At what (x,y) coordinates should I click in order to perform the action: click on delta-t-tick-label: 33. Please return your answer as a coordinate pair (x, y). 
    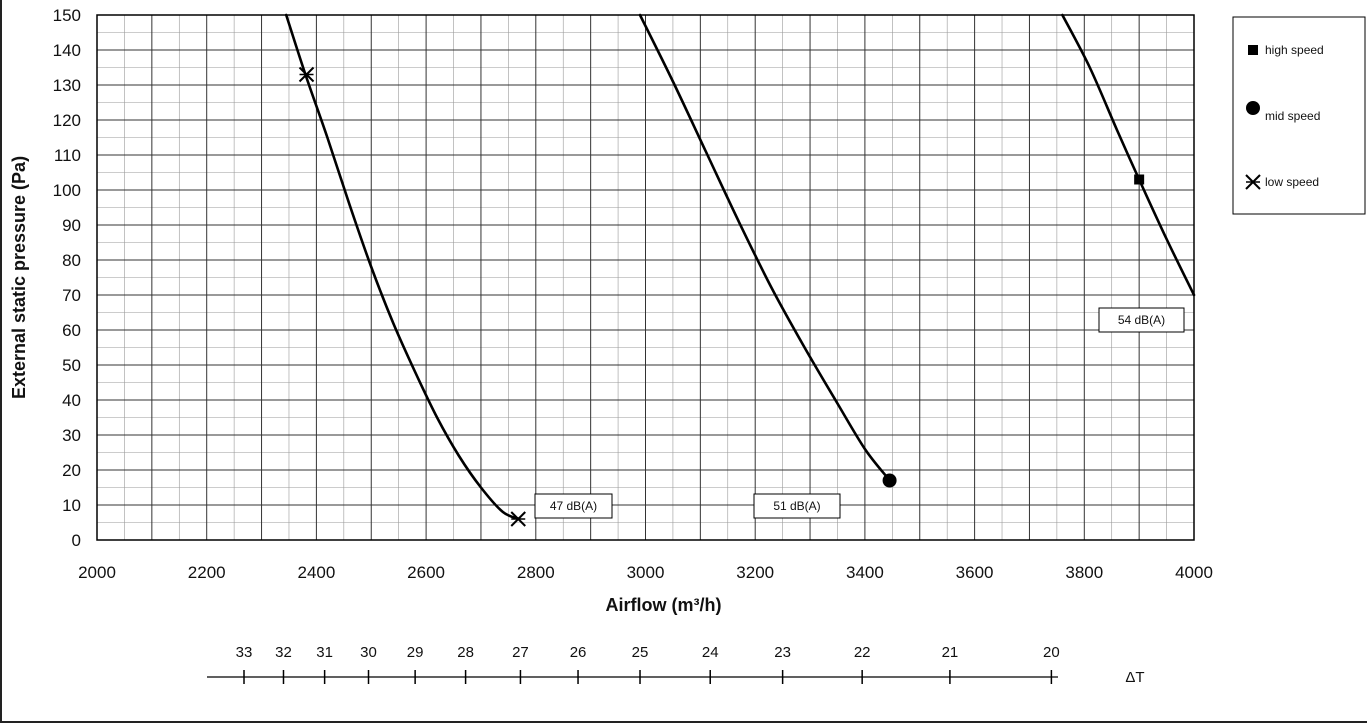
    Looking at the image, I should click on (244, 652).